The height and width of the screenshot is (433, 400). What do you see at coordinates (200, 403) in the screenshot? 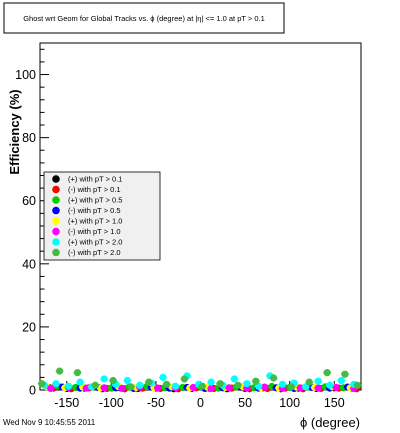
I see `x-tick-label: 0` at bounding box center [200, 403].